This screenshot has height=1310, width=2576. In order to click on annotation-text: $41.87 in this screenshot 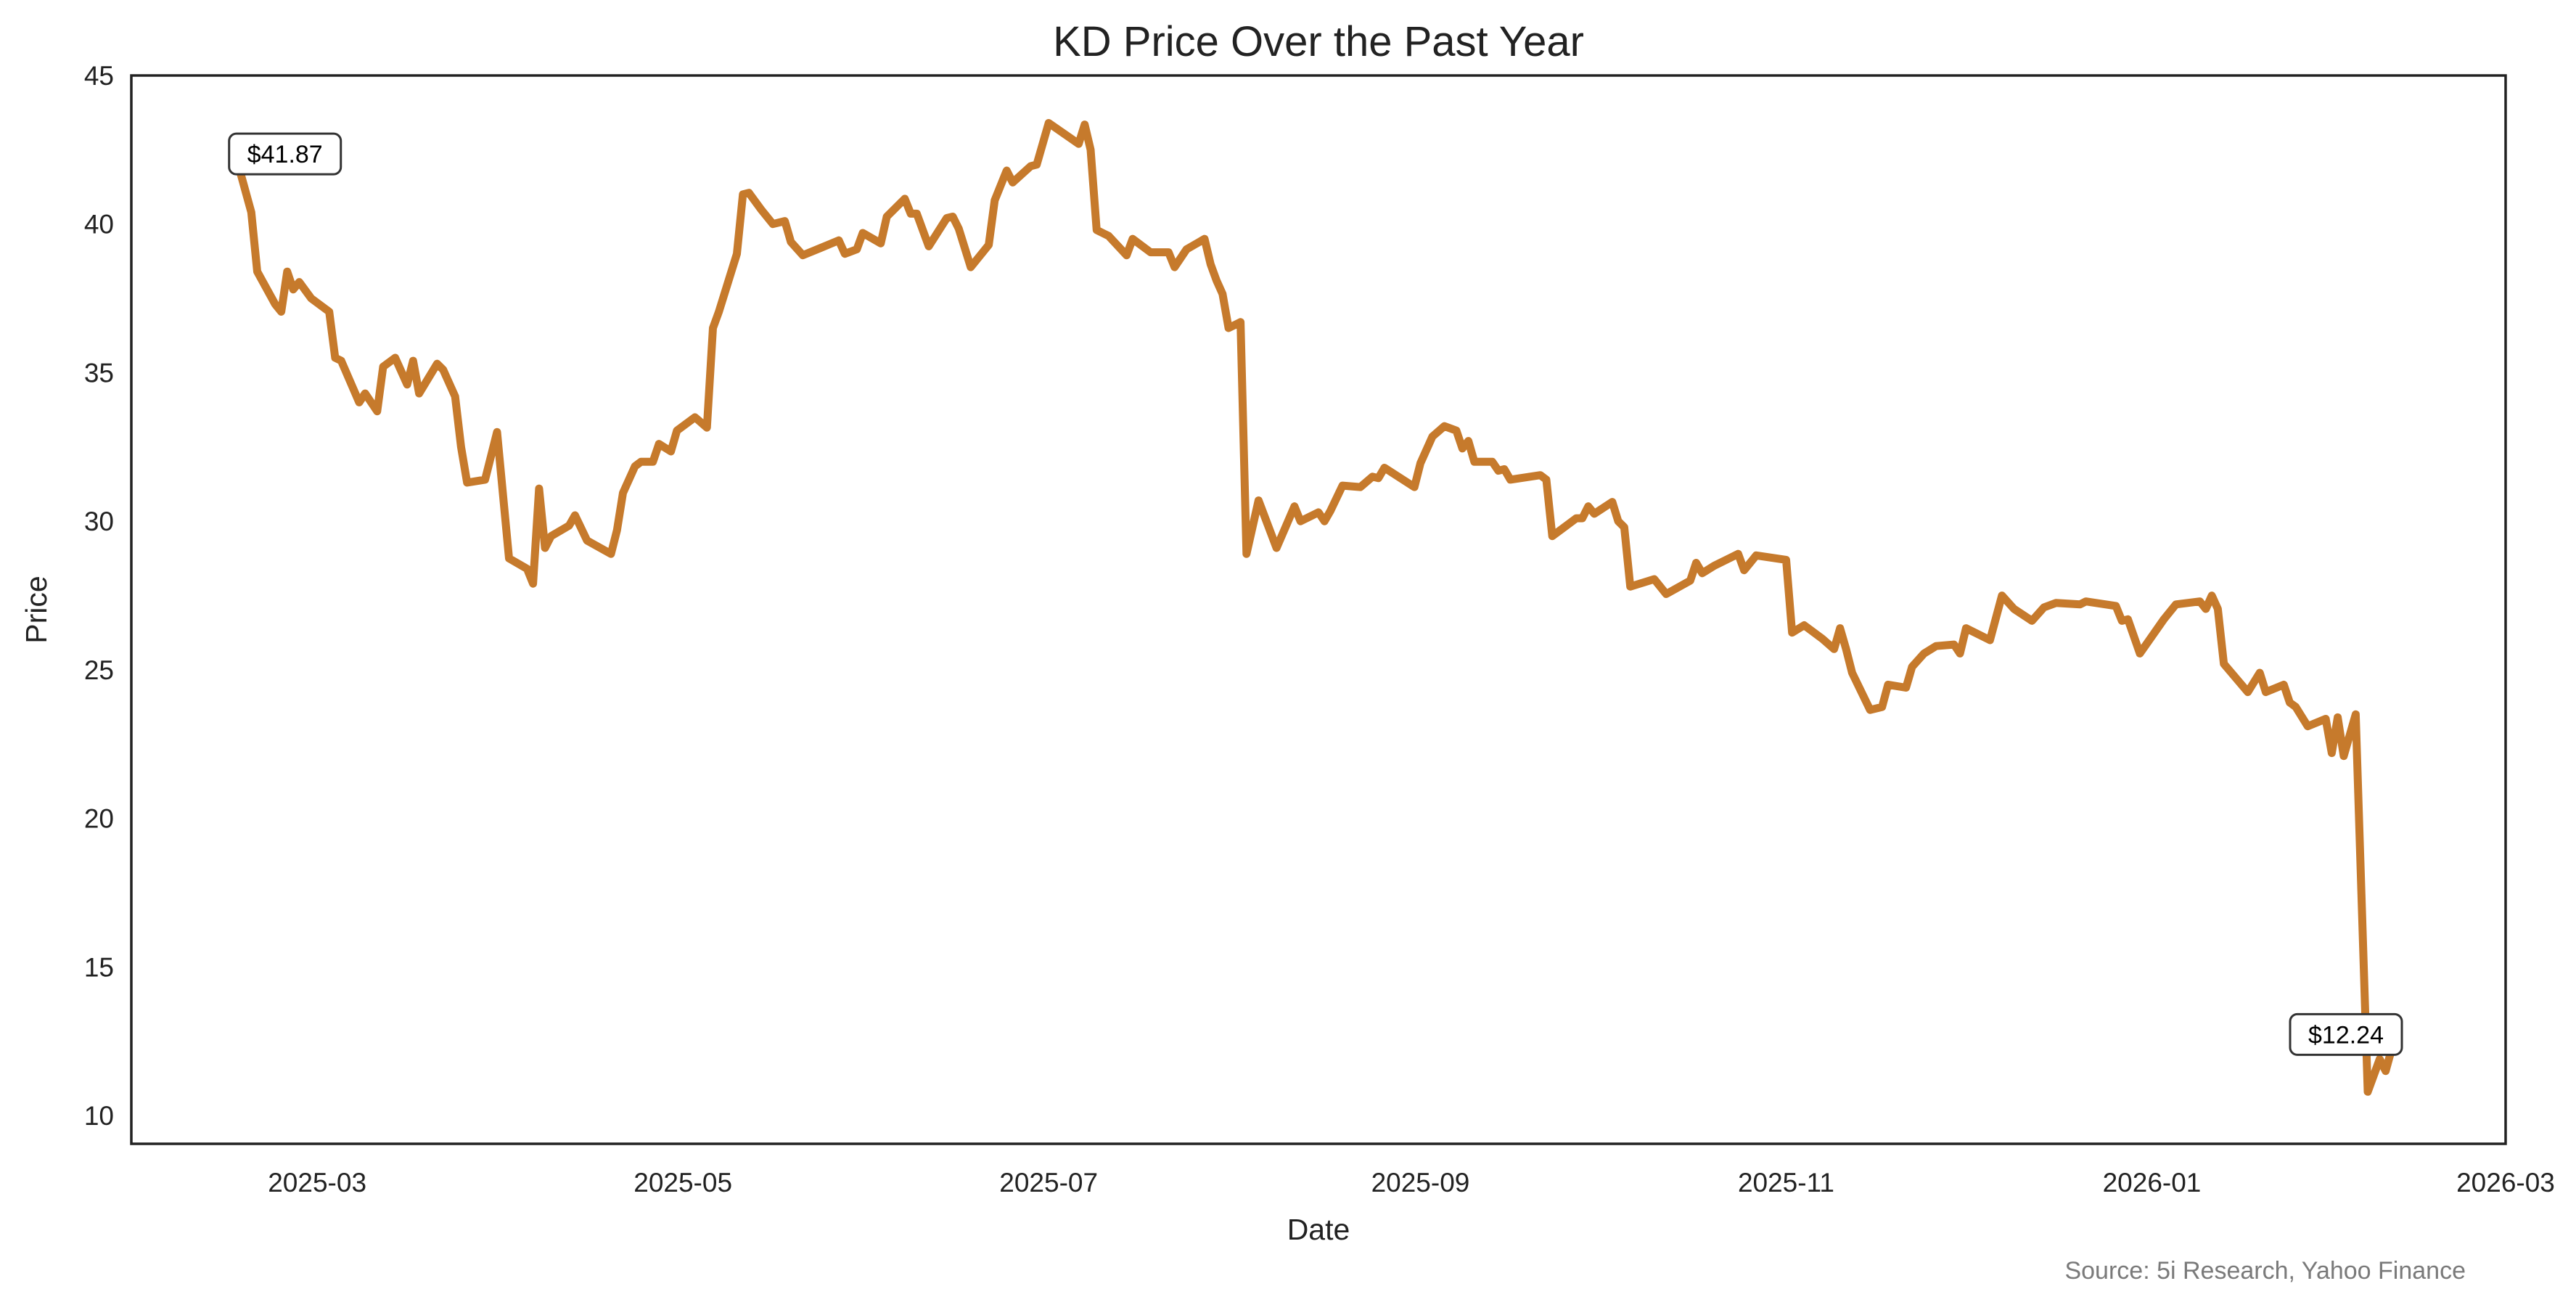, I will do `click(285, 154)`.